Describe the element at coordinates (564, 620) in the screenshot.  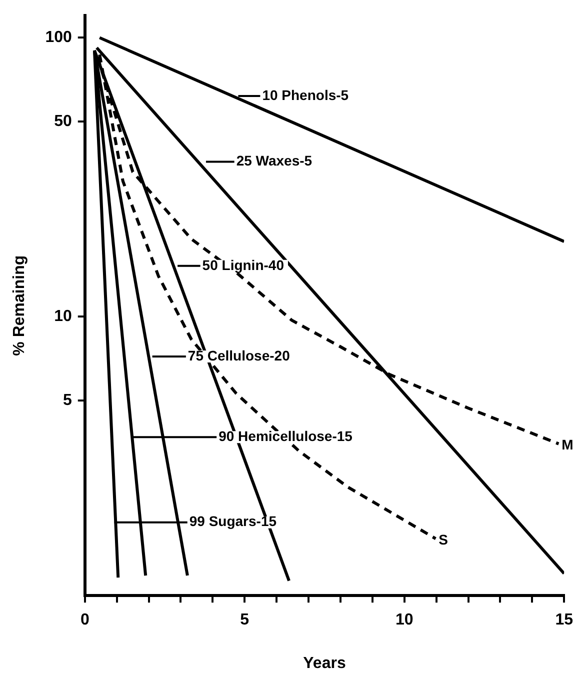
I see `x-tick-label: 15` at that location.